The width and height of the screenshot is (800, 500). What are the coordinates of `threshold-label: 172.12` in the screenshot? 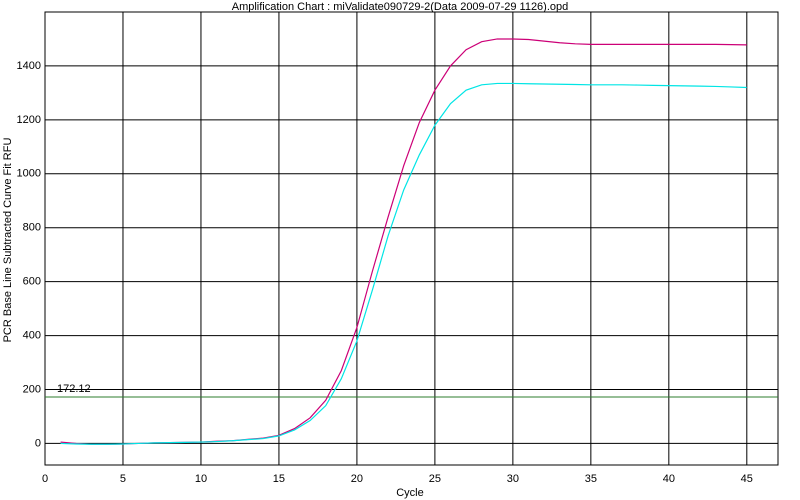 It's located at (74, 389).